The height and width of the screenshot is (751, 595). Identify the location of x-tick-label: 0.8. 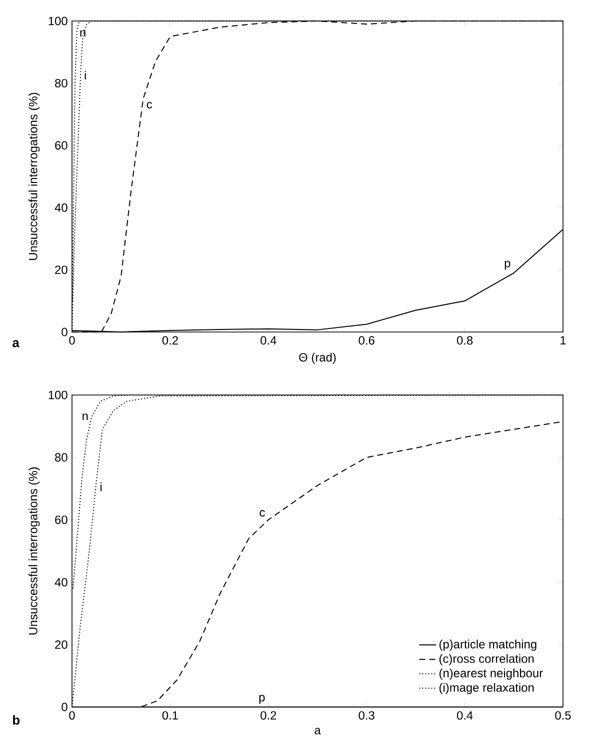
(464, 340).